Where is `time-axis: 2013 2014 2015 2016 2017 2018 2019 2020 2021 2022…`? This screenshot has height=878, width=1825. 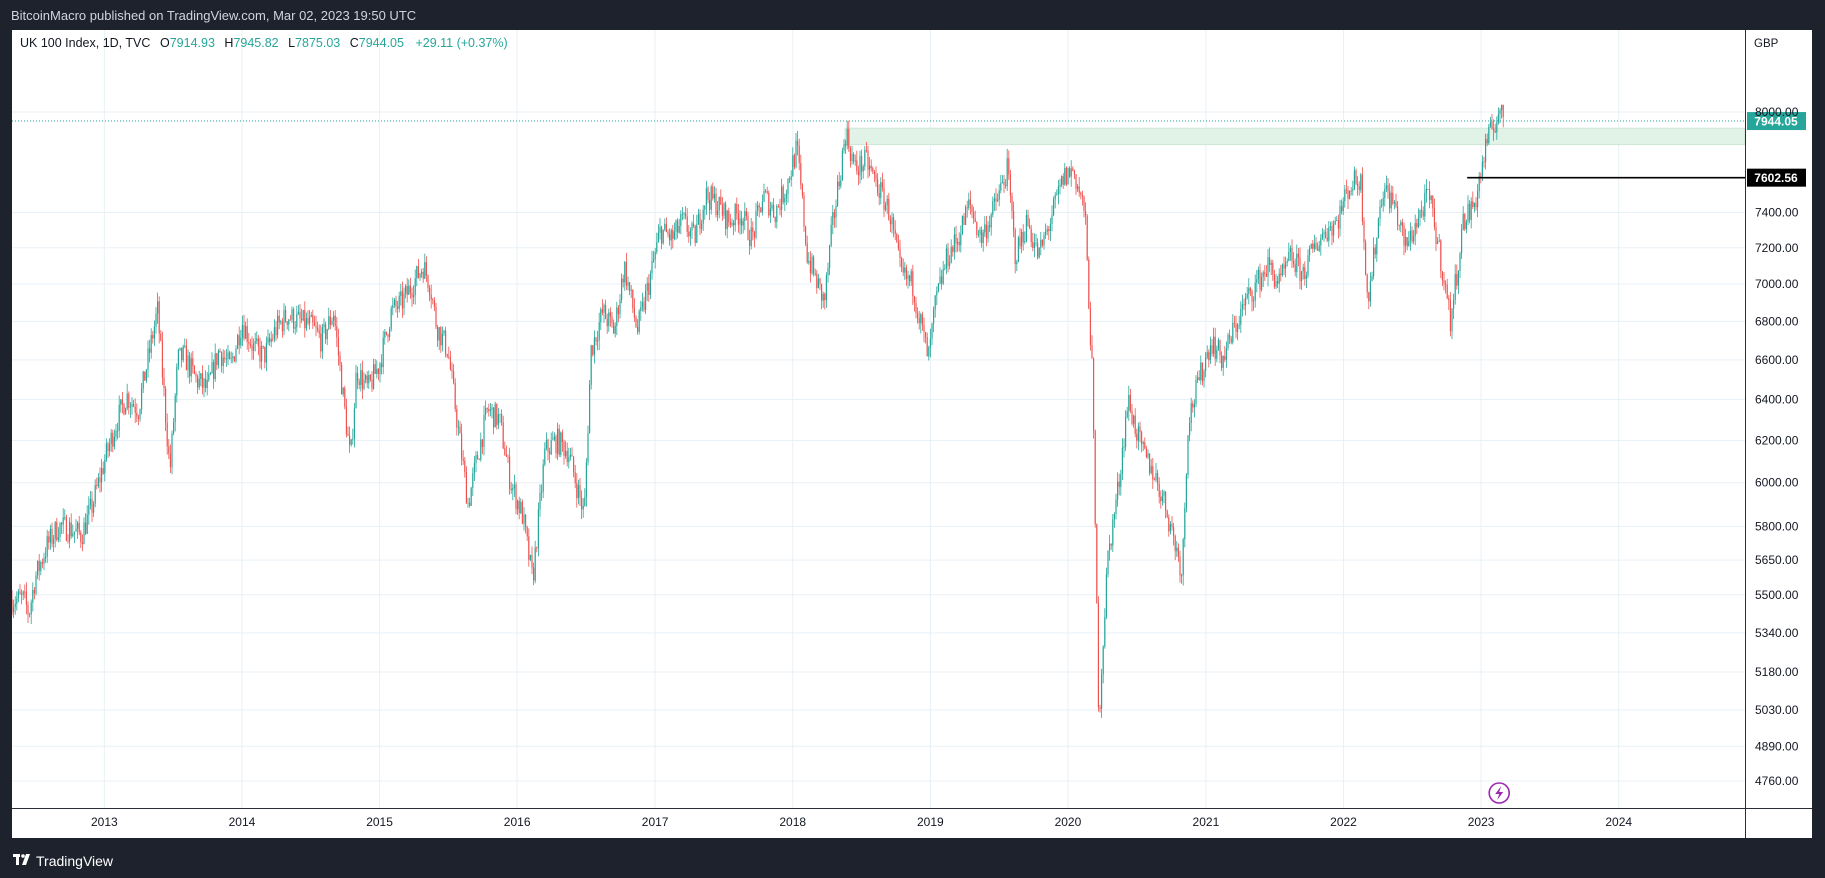
time-axis: 2013 2014 2015 2016 2017 2018 2019 2020 2021 2022… is located at coordinates (912, 819).